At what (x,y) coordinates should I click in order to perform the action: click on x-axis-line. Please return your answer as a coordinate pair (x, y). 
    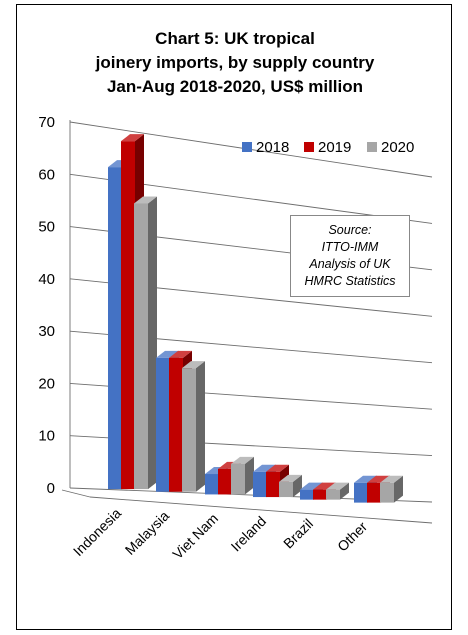
    Looking at the image, I should click on (261, 510).